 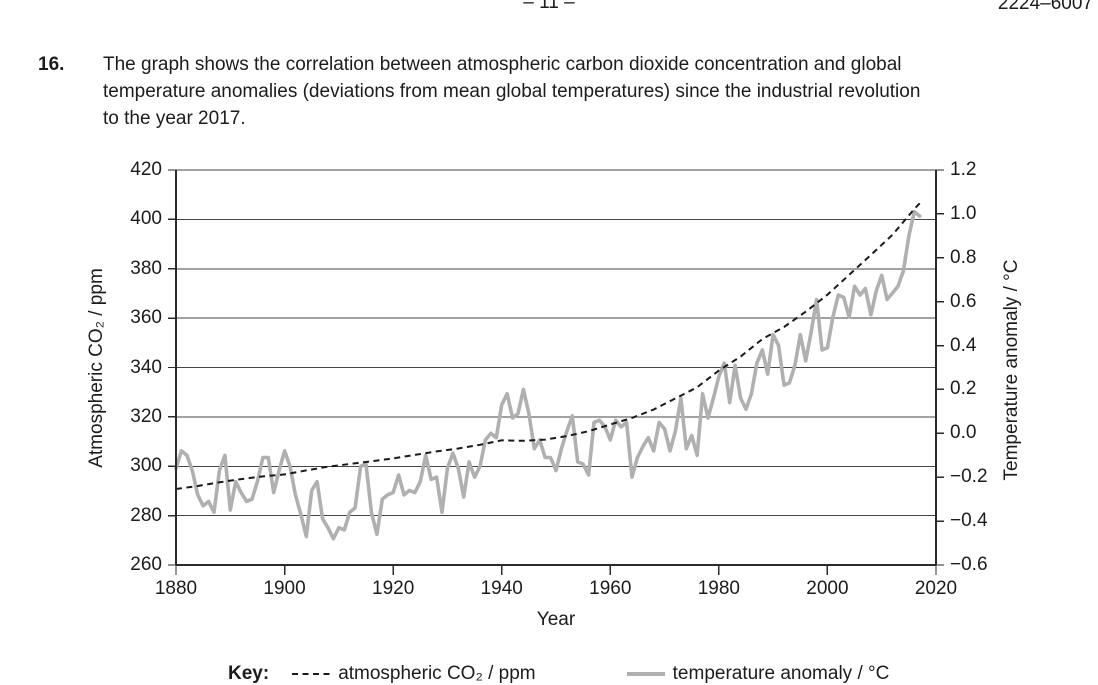 What do you see at coordinates (963, 257) in the screenshot?
I see `right-y-tick-label: 0.8` at bounding box center [963, 257].